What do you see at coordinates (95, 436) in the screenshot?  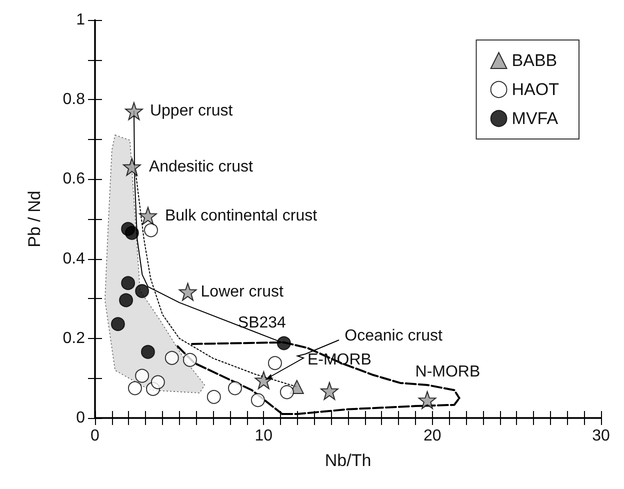 I see `x-tick-label: 0` at bounding box center [95, 436].